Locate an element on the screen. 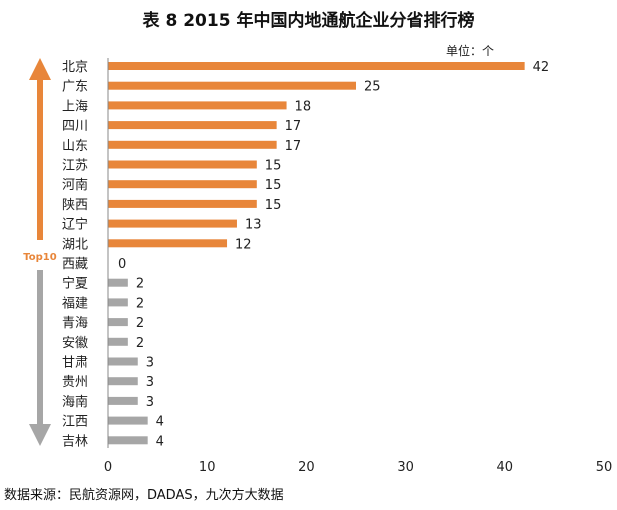 This screenshot has height=510, width=617. top10-label: Top10 is located at coordinates (39, 257).